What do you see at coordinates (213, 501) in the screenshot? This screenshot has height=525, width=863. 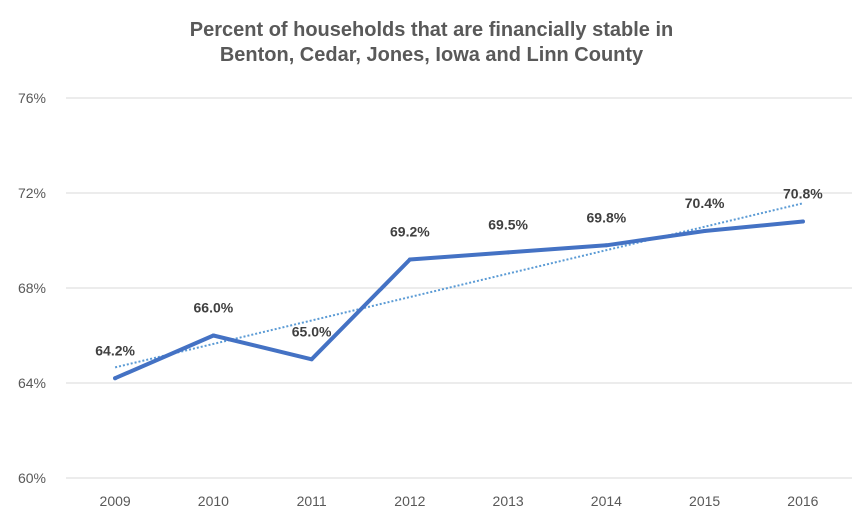 I see `x-tick-label: 2010` at bounding box center [213, 501].